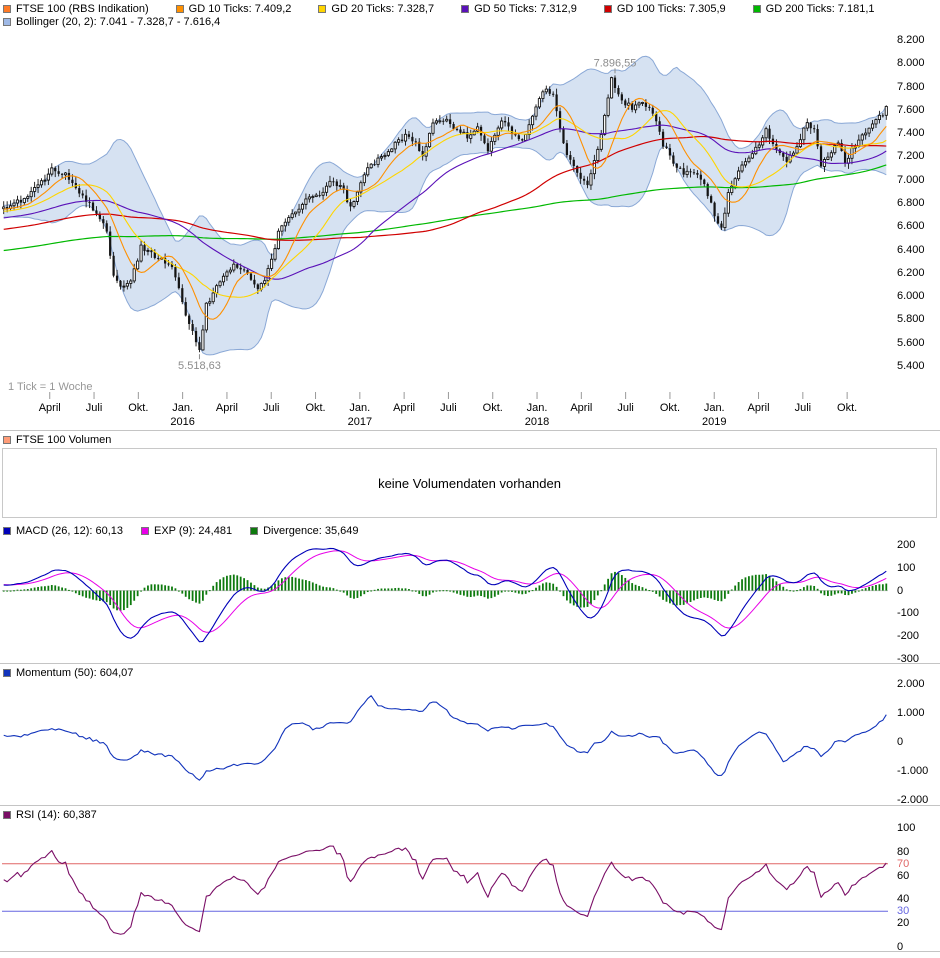  I want to click on legend-item-exp-line: EXP (9): 24,481, so click(186, 531).